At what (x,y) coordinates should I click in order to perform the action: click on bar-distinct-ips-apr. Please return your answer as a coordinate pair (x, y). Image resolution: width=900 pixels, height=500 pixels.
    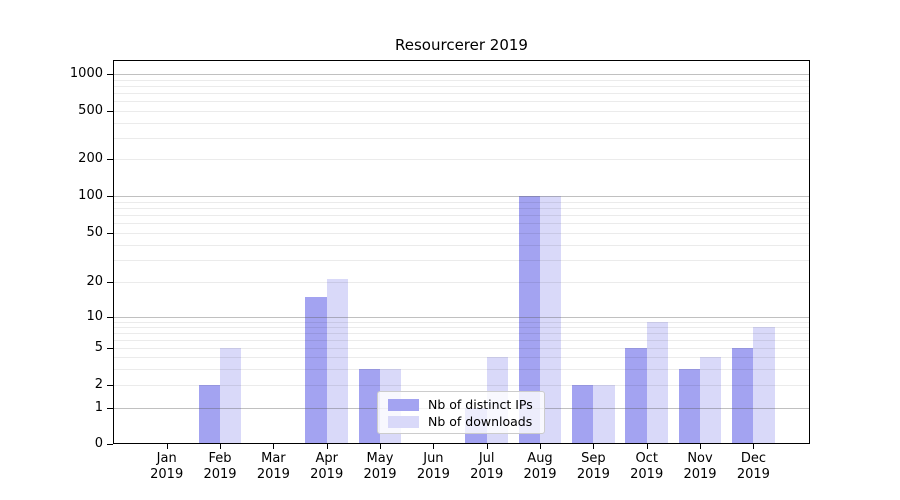
    Looking at the image, I should click on (316, 369).